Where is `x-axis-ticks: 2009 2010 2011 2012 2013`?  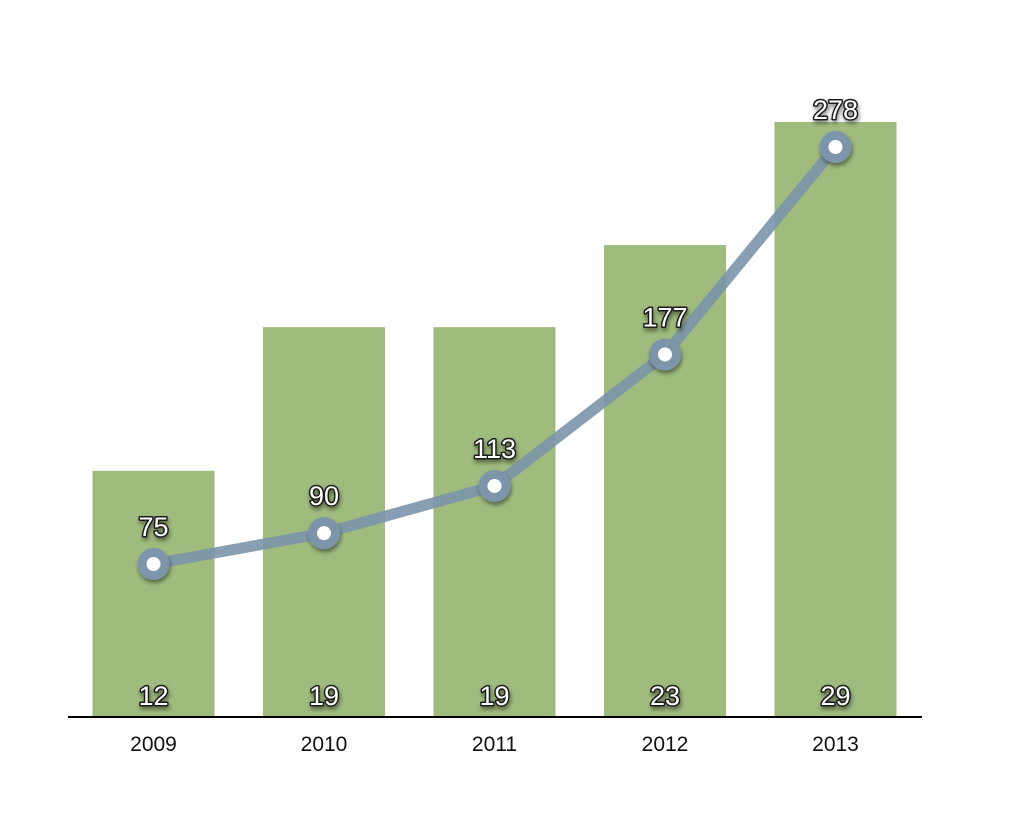
x-axis-ticks: 2009 2010 2011 2012 2013 is located at coordinates (494, 744).